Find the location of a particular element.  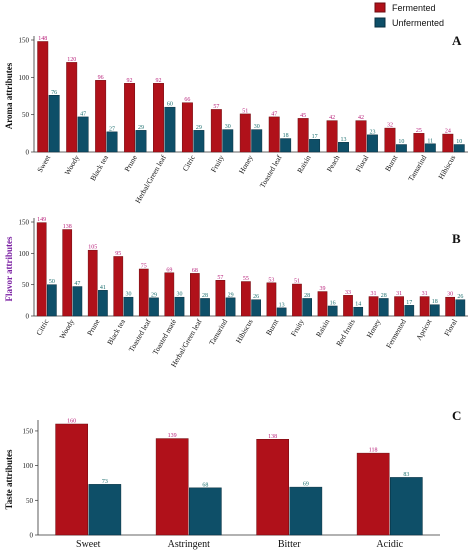

category-label-tamarind: Tamarind is located at coordinates (218, 332).